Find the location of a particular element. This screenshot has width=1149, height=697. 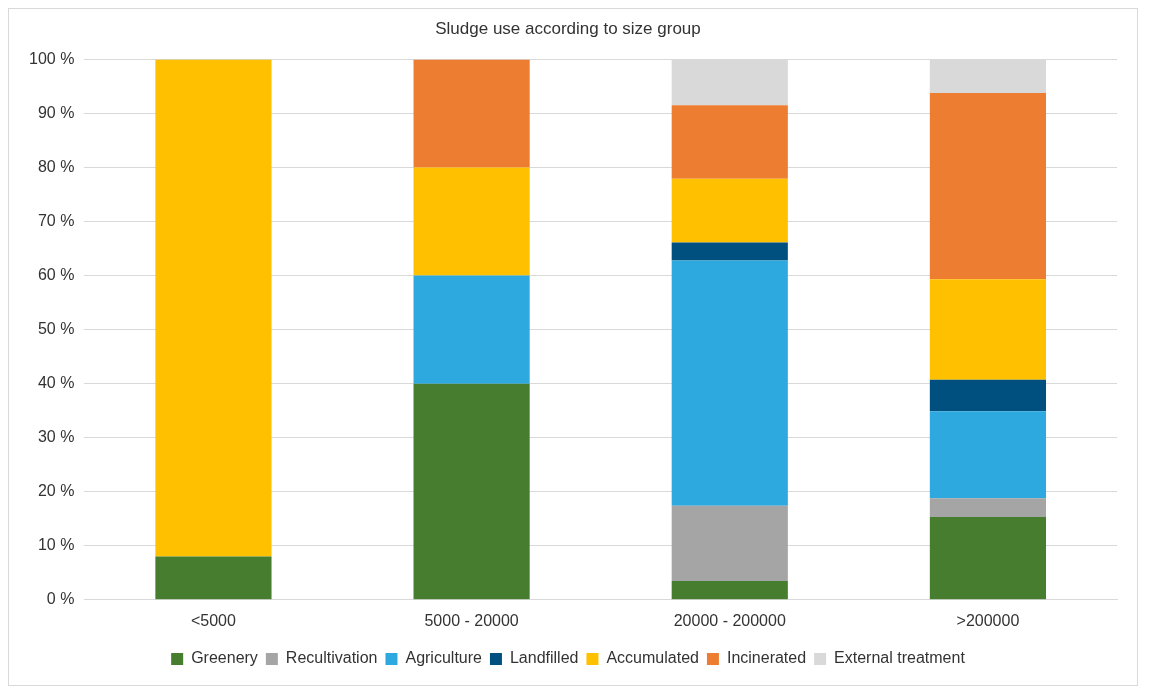

y-tick-label: 30 % is located at coordinates (56, 437).